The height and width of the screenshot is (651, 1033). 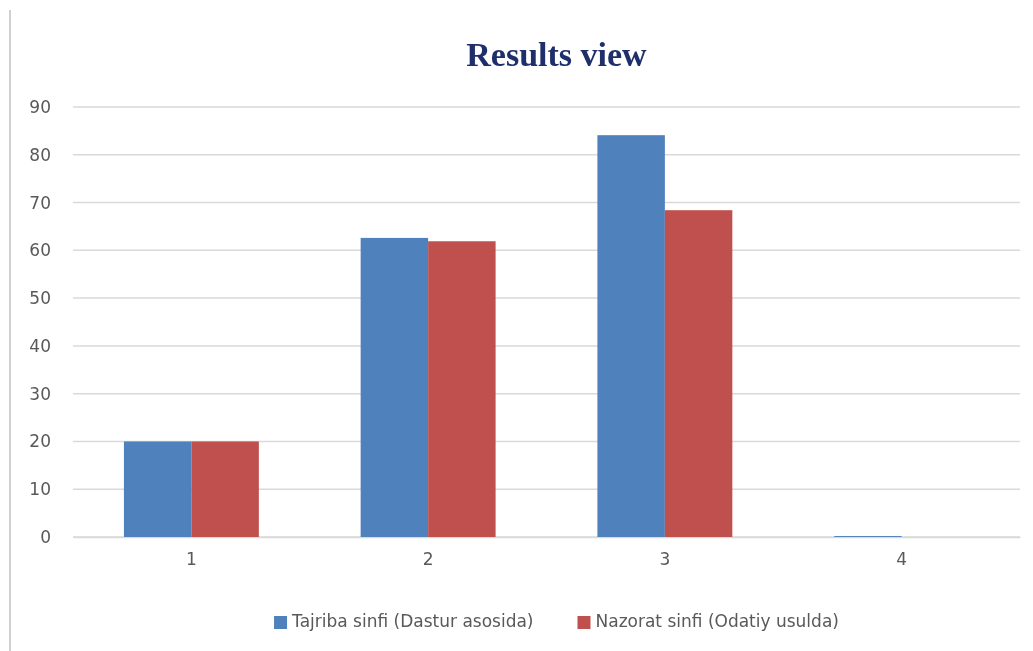 I want to click on chart-title: Results view, so click(x=557, y=54).